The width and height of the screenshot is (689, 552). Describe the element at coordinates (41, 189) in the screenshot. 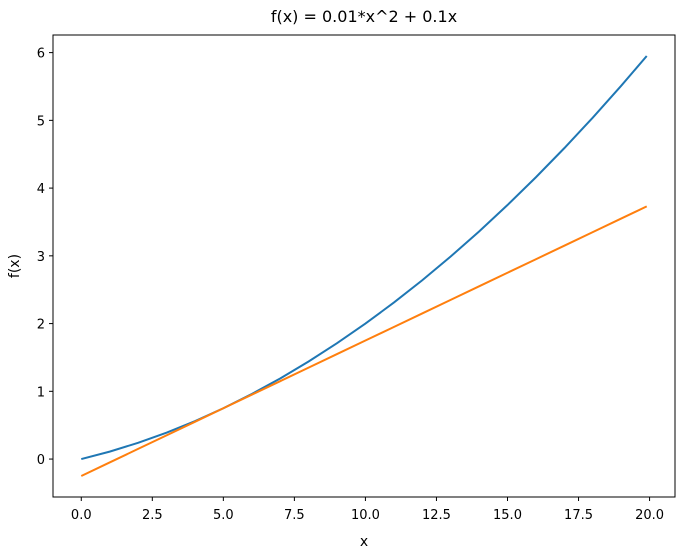

I see `y-tick-label: 4` at that location.